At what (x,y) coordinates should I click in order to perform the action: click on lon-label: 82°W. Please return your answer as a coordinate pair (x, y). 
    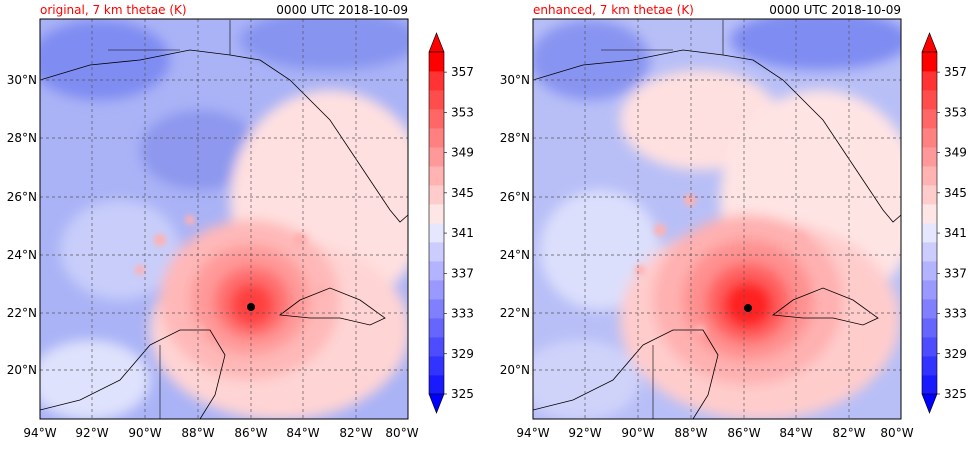
    Looking at the image, I should click on (848, 433).